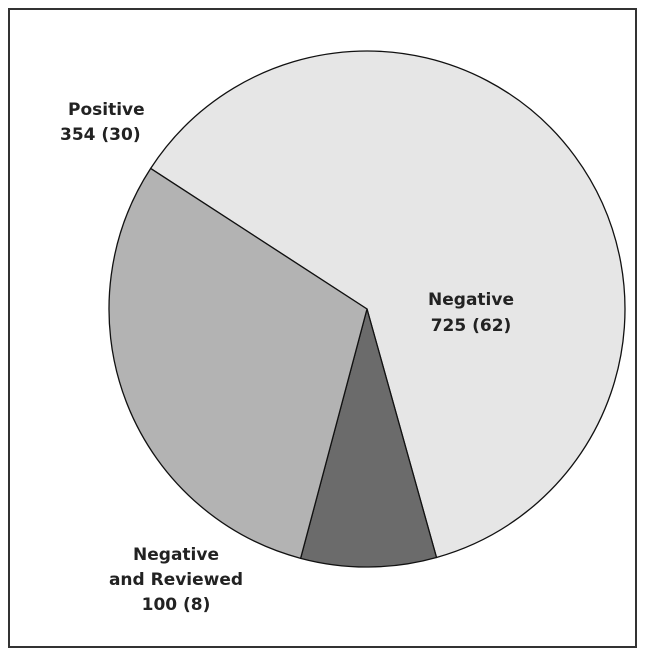  I want to click on label-negative-name: Negative, so click(471, 300).